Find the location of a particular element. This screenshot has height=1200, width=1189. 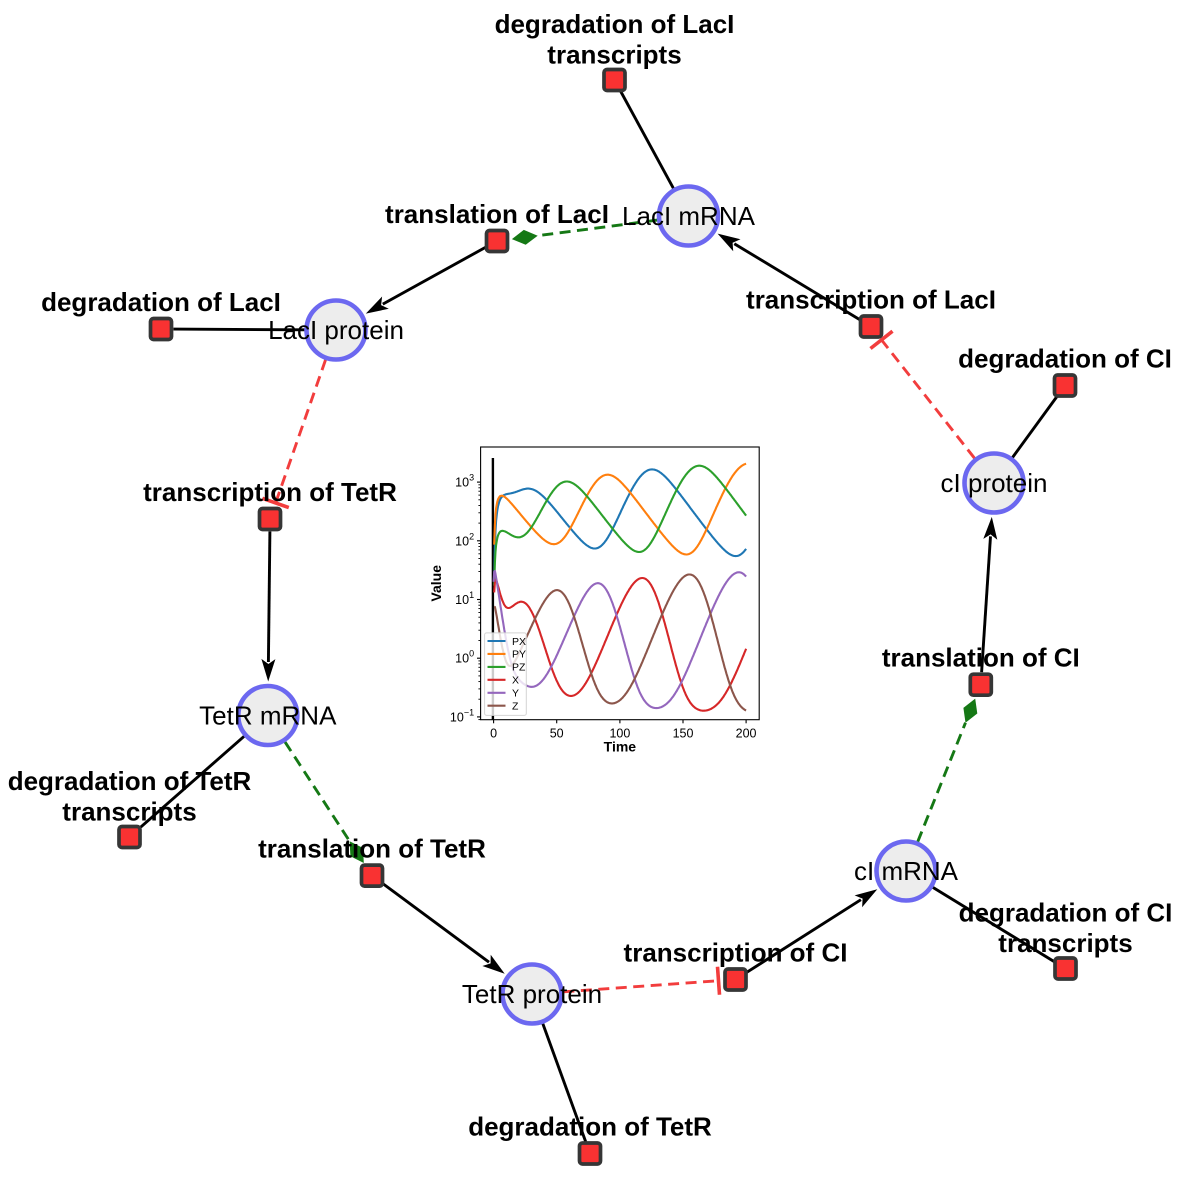

svg-text: LacI mRNA is located at coordinates (689, 216).